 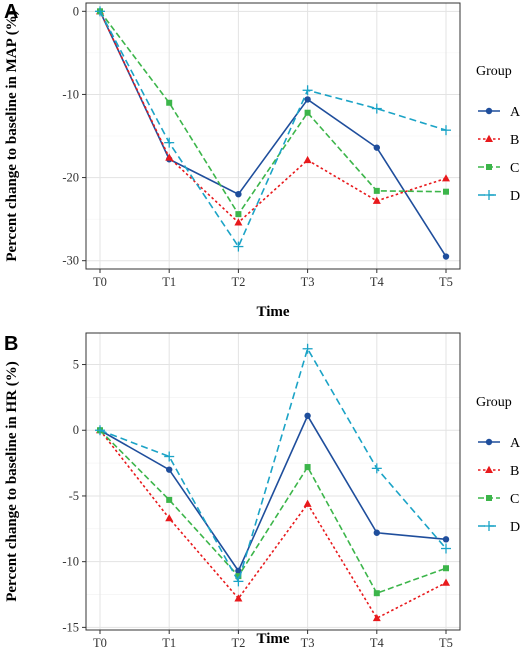 I want to click on y-axis-title: Percent change to baseline in HR (%), so click(x=12, y=481).